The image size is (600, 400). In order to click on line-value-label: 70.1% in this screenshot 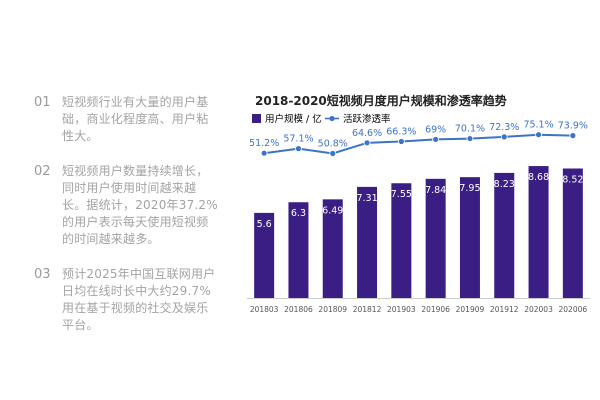, I will do `click(470, 129)`.